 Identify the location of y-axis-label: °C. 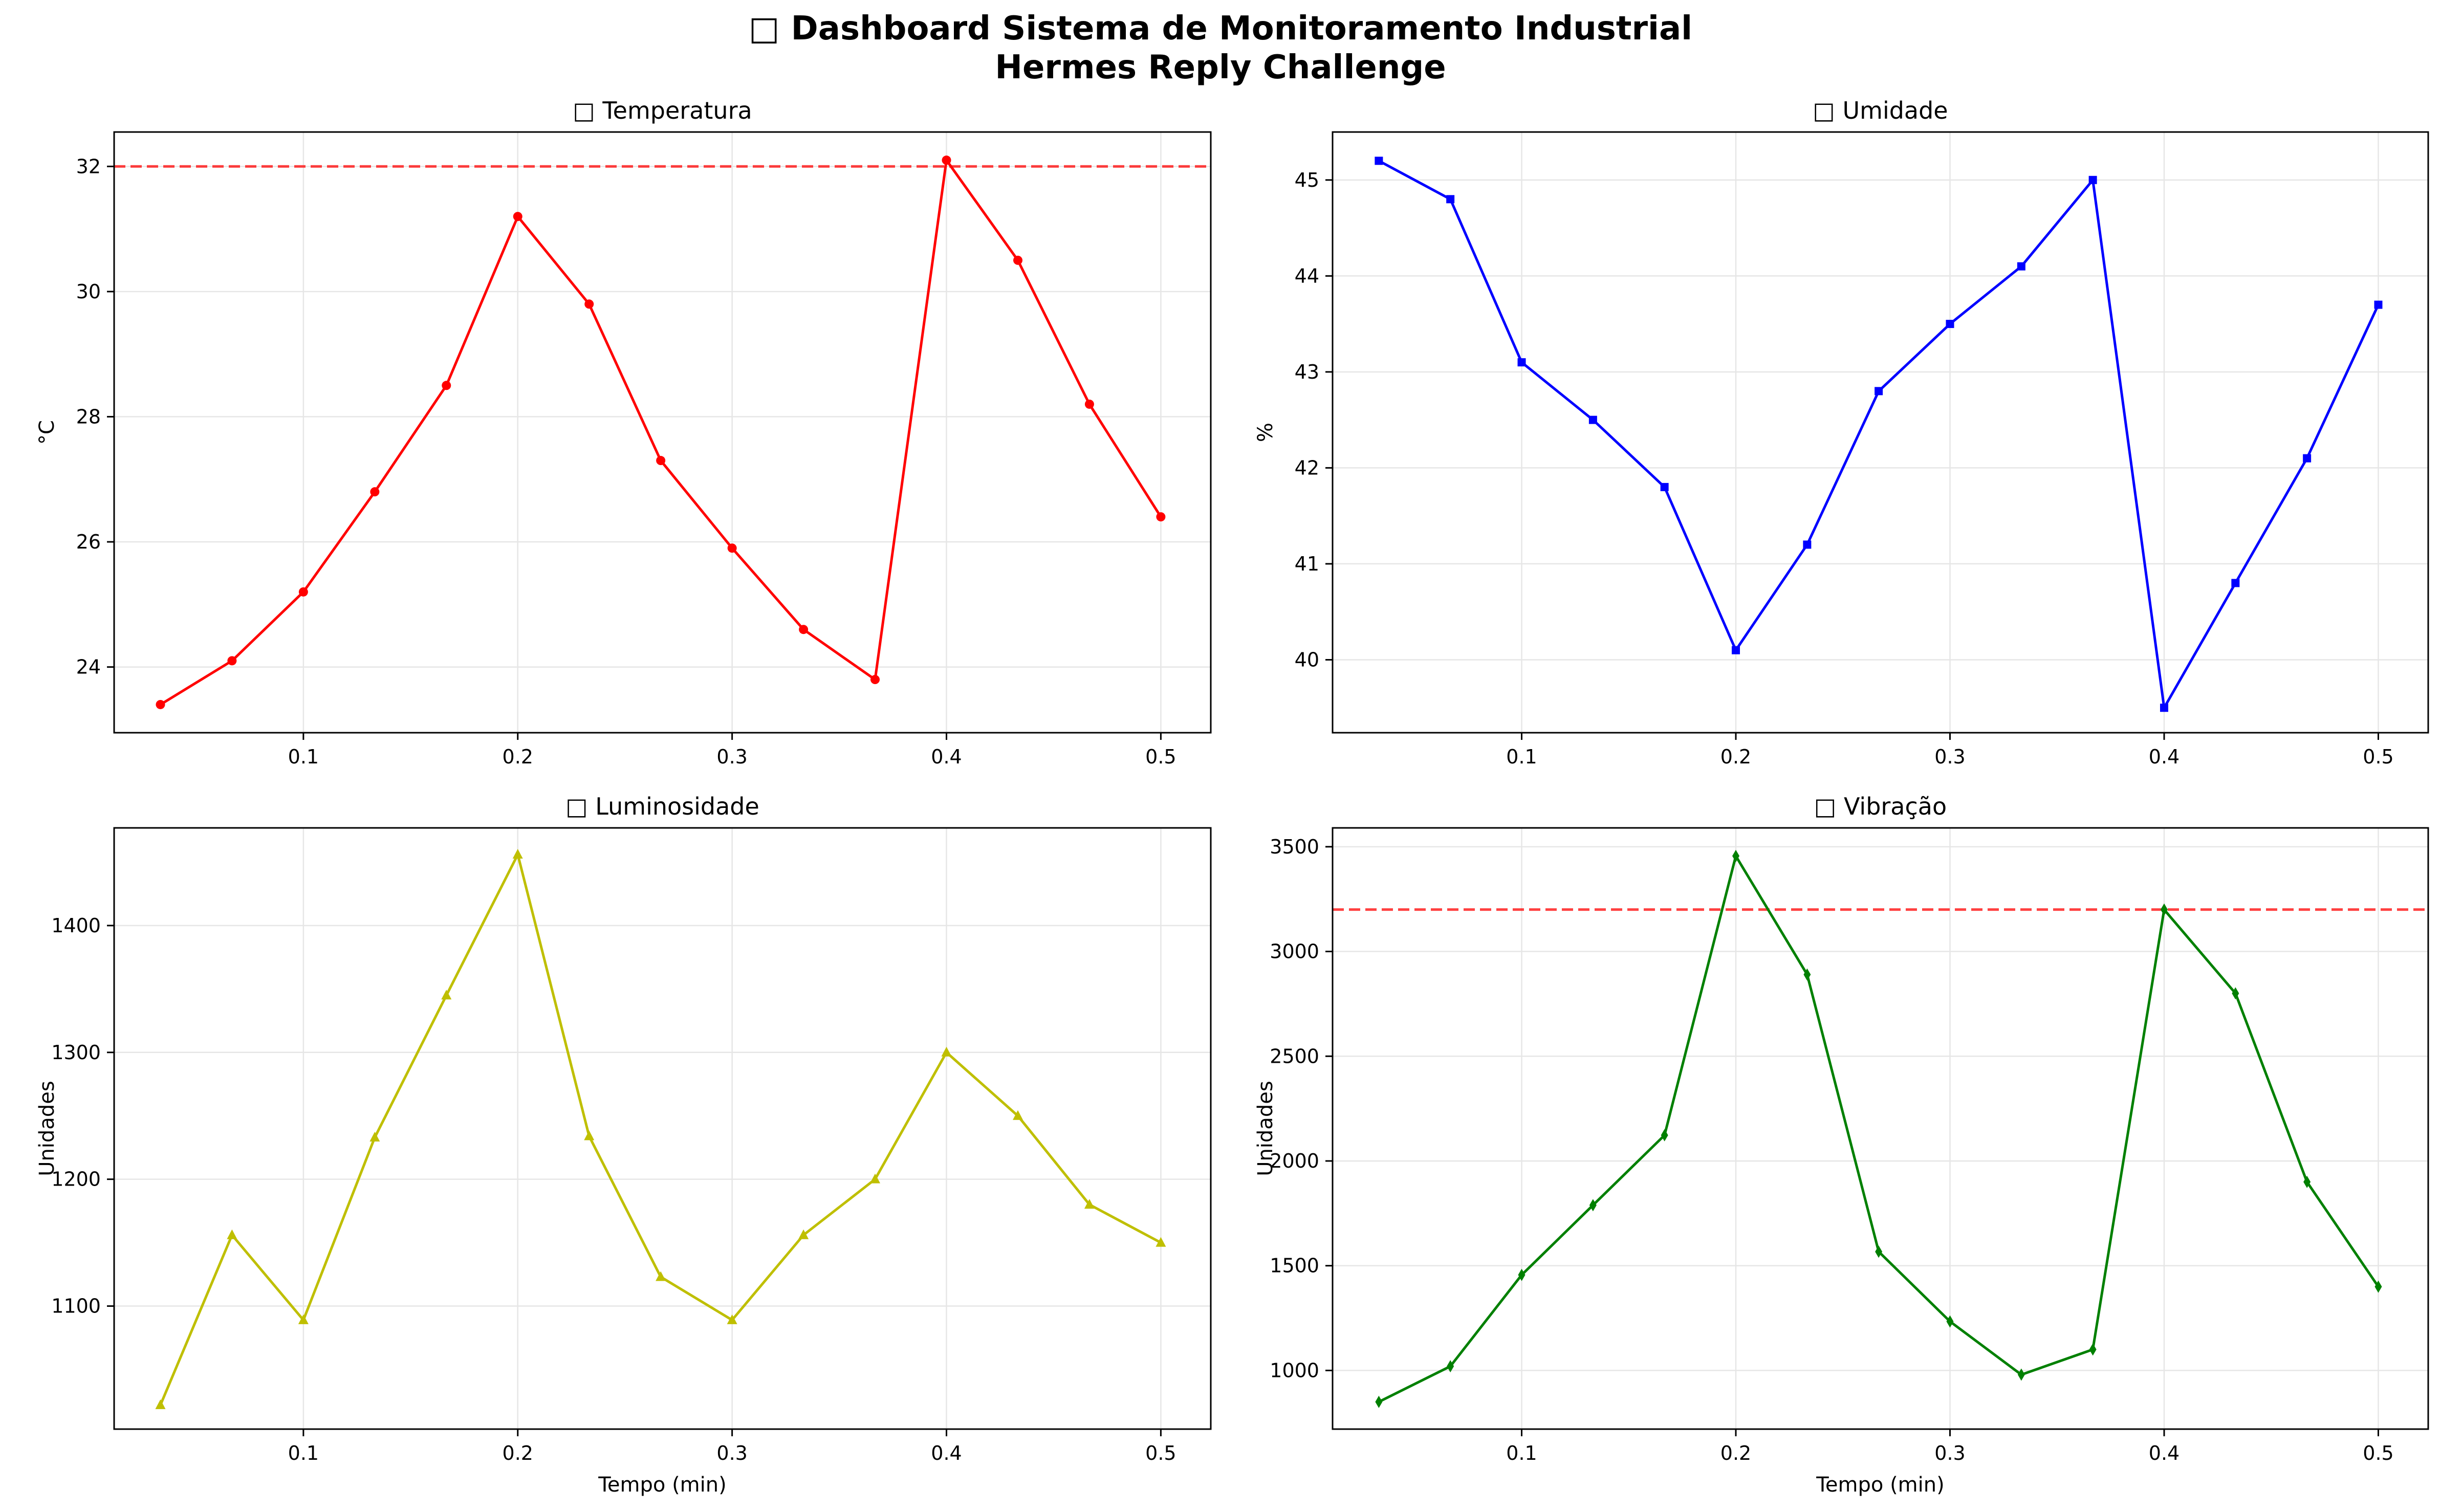
(47, 432).